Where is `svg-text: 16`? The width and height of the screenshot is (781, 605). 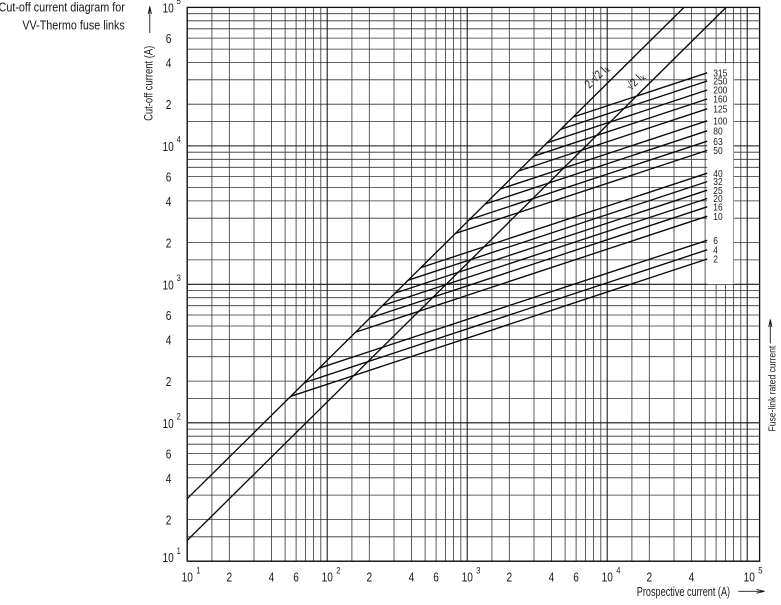
svg-text: 16 is located at coordinates (717, 207).